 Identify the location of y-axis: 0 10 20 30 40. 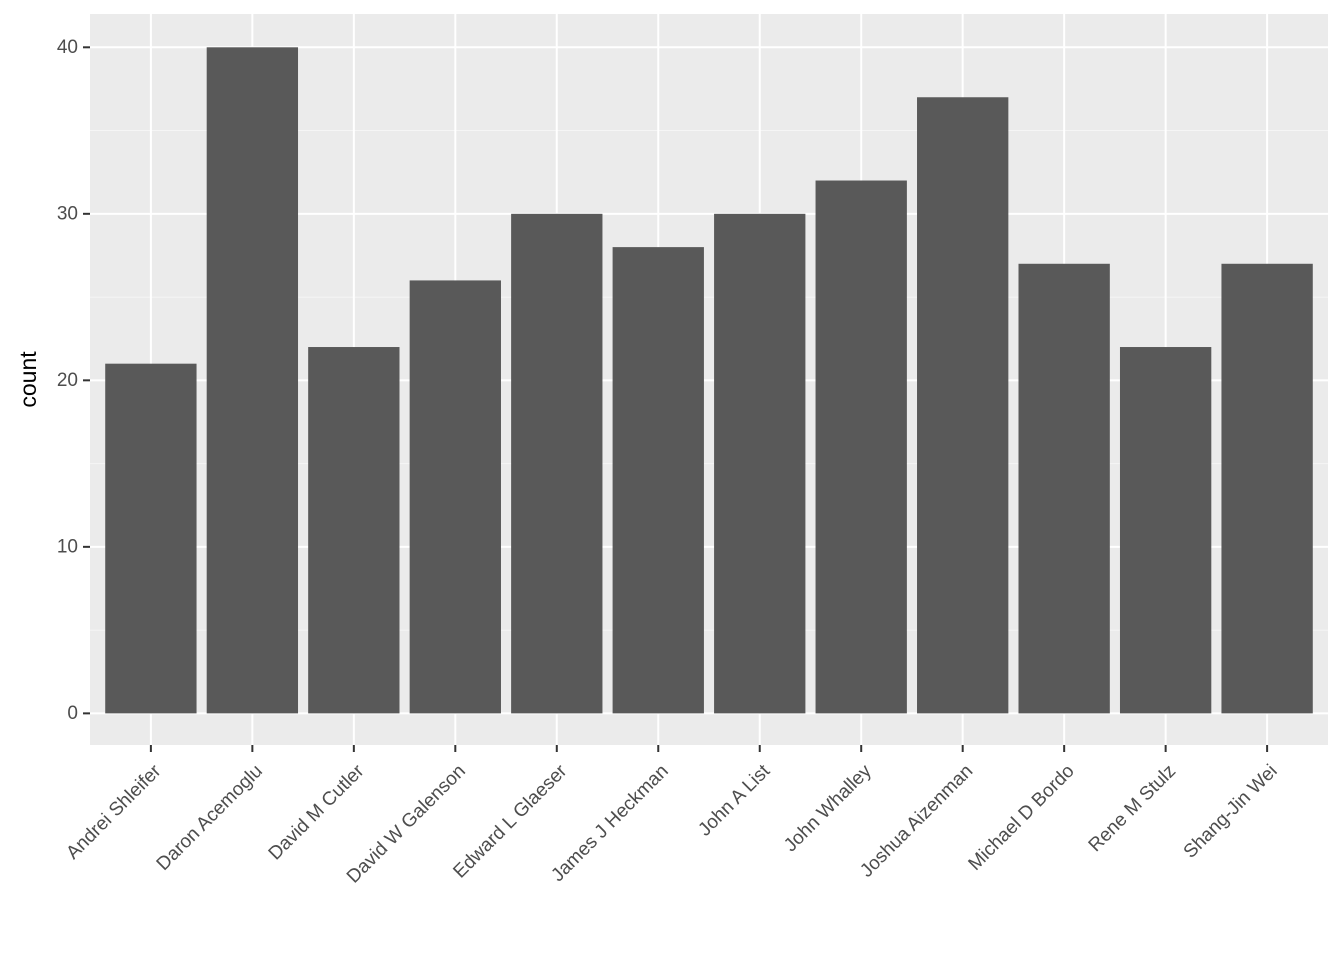
(73, 380).